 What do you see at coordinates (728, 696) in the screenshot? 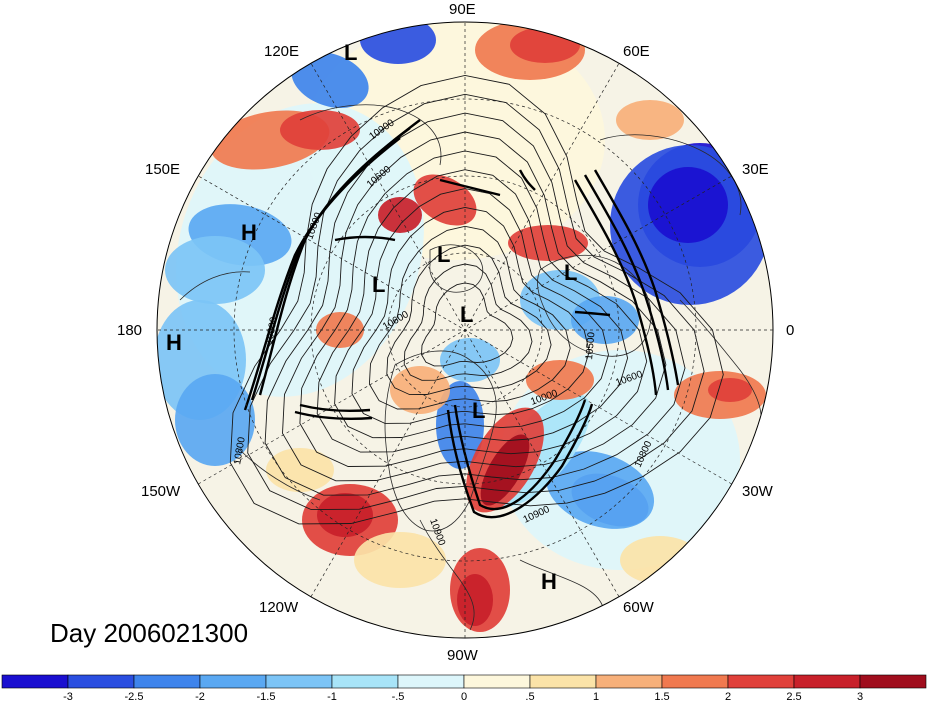
I see `colorbar-tick-label: 2` at bounding box center [728, 696].